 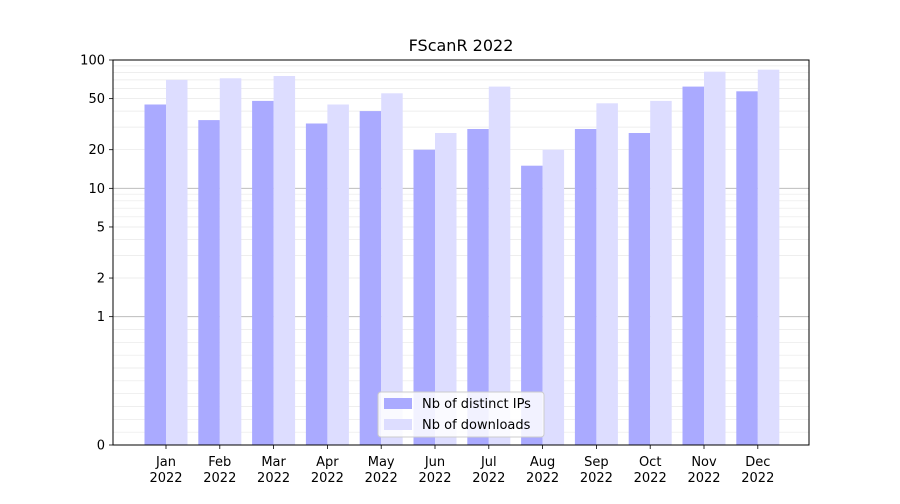 I want to click on x-tick-label: Sep 2022, so click(x=596, y=470).